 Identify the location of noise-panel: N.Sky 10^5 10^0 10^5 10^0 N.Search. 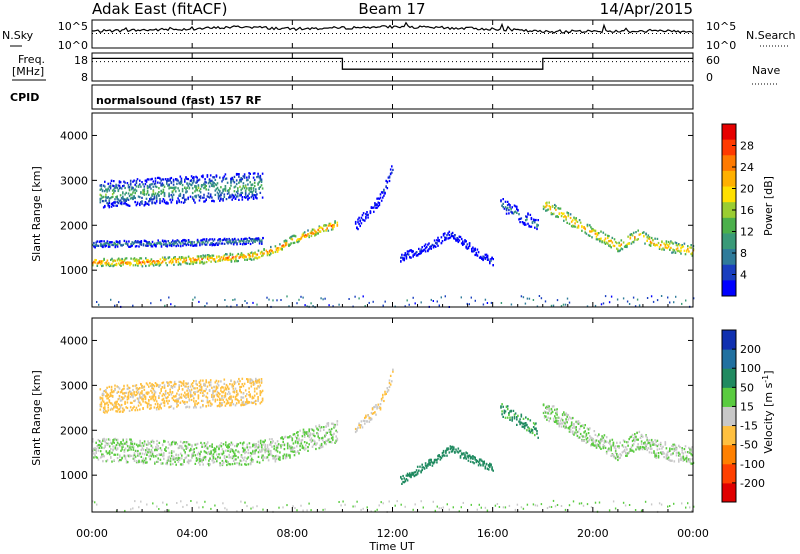
(399, 35).